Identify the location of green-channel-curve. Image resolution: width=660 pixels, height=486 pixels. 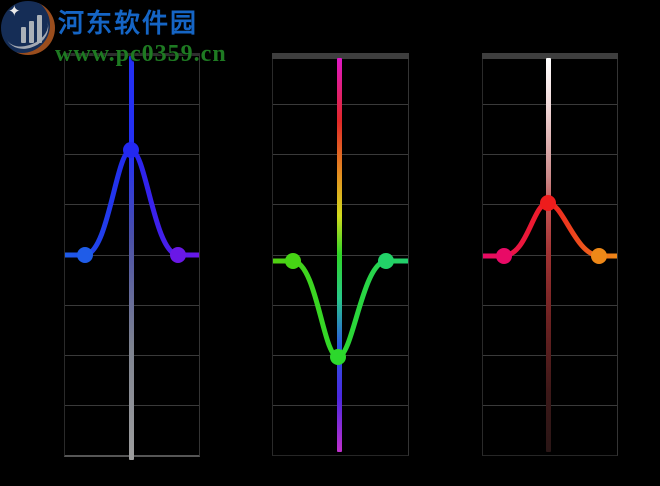
(340, 309).